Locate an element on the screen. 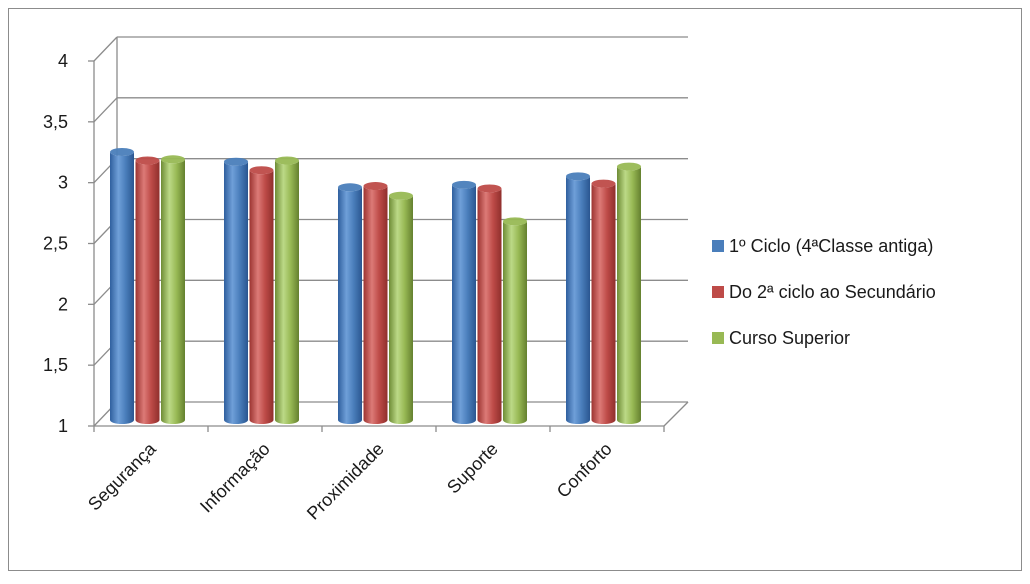 Image resolution: width=1030 pixels, height=584 pixels. y-tick-label: 4 is located at coordinates (63, 61).